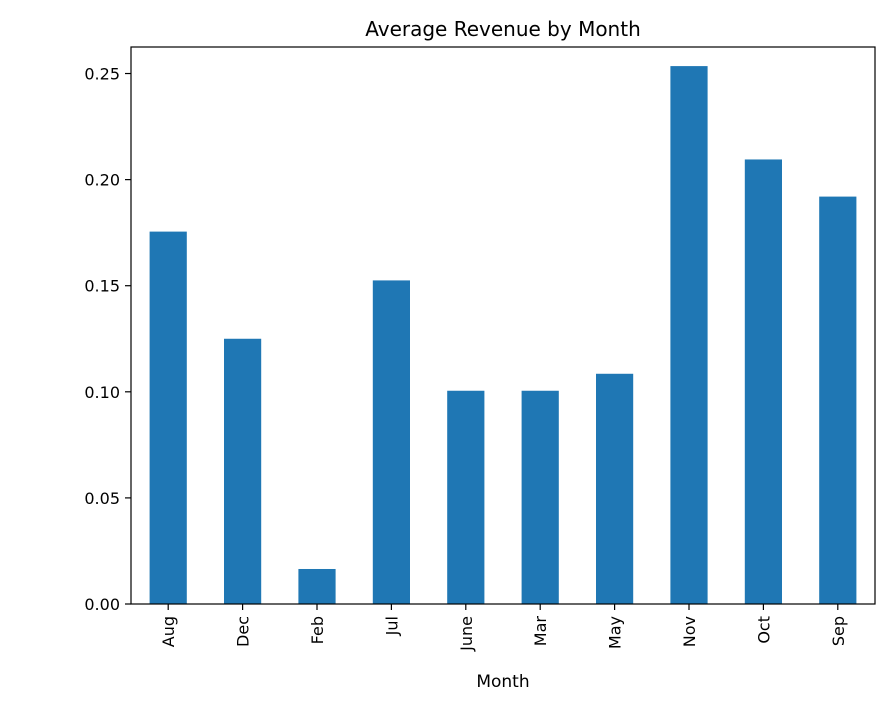 This screenshot has width=876, height=706. I want to click on bar-oct, so click(763, 382).